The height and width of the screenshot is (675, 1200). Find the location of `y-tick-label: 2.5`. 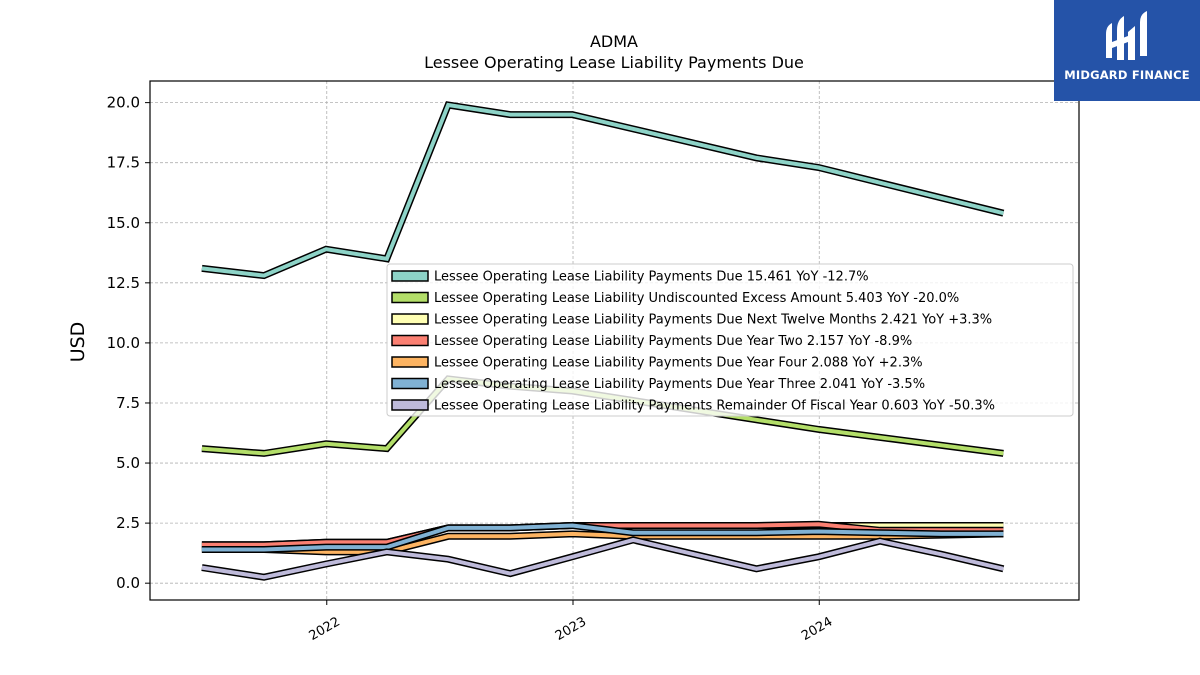

y-tick-label: 2.5 is located at coordinates (128, 523).